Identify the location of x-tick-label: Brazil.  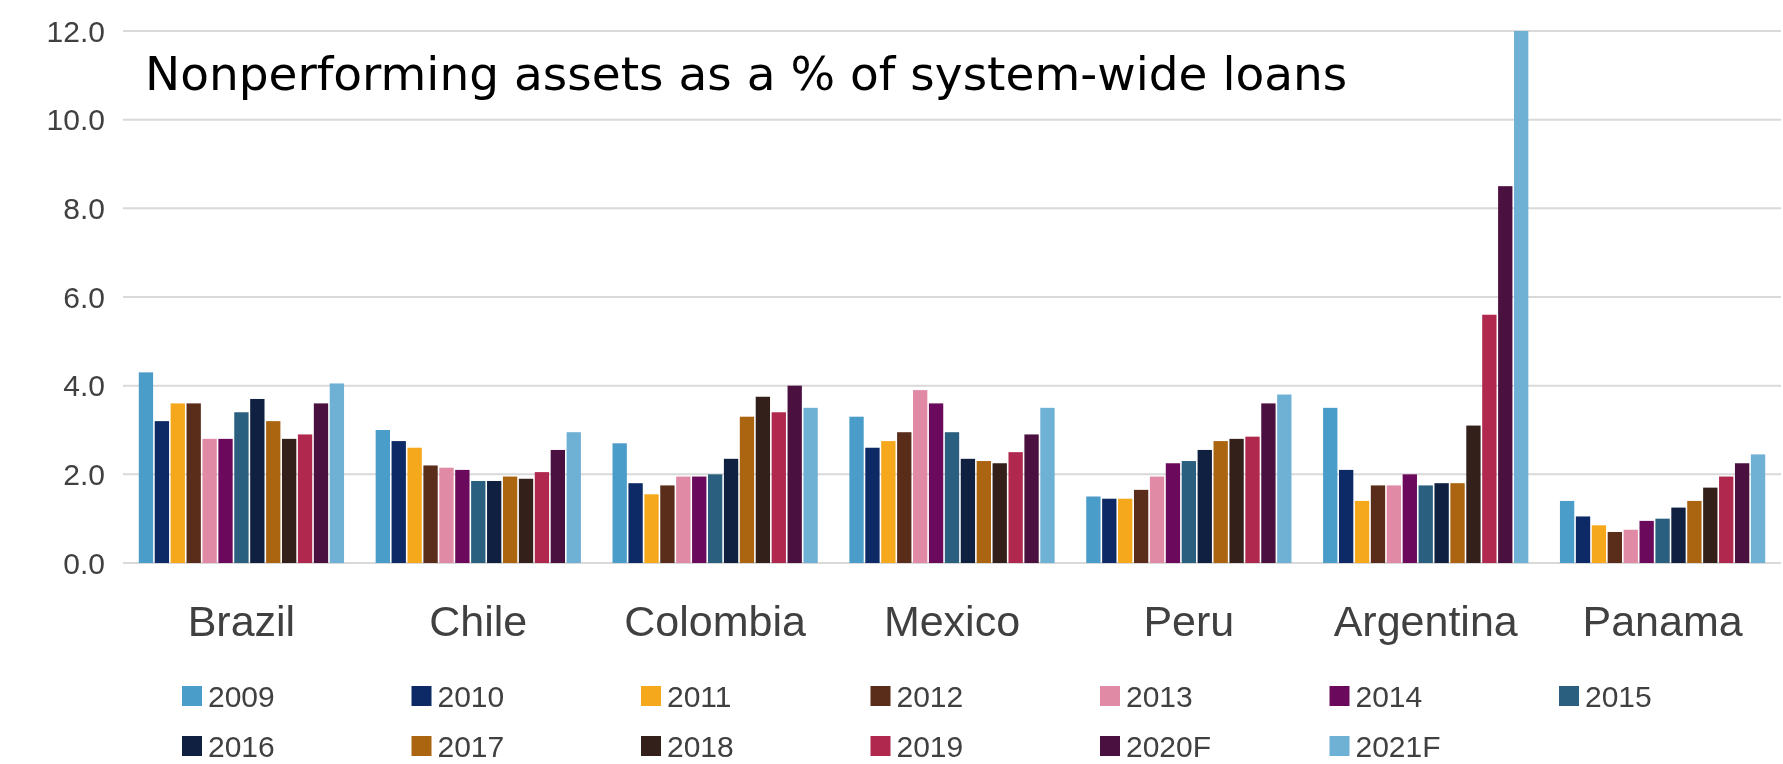
(241, 621).